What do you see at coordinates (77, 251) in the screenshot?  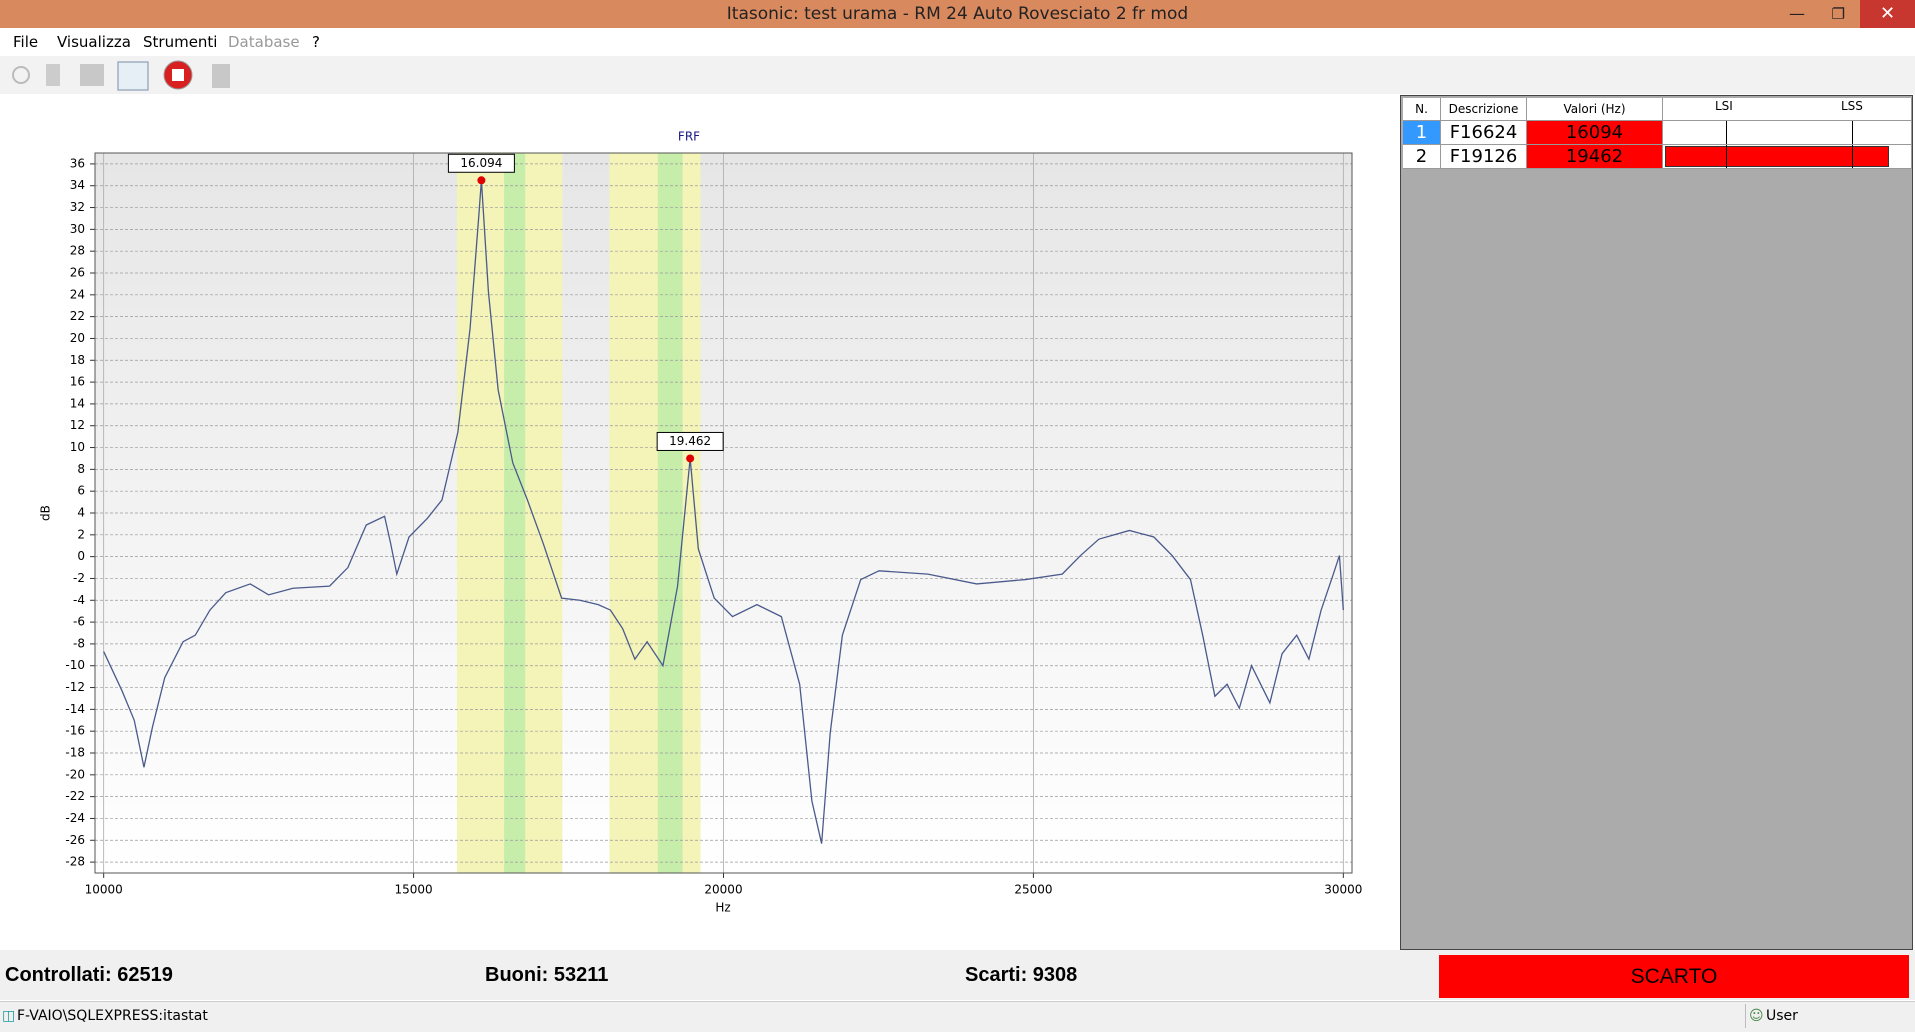 I see `y-tick-label: 28` at bounding box center [77, 251].